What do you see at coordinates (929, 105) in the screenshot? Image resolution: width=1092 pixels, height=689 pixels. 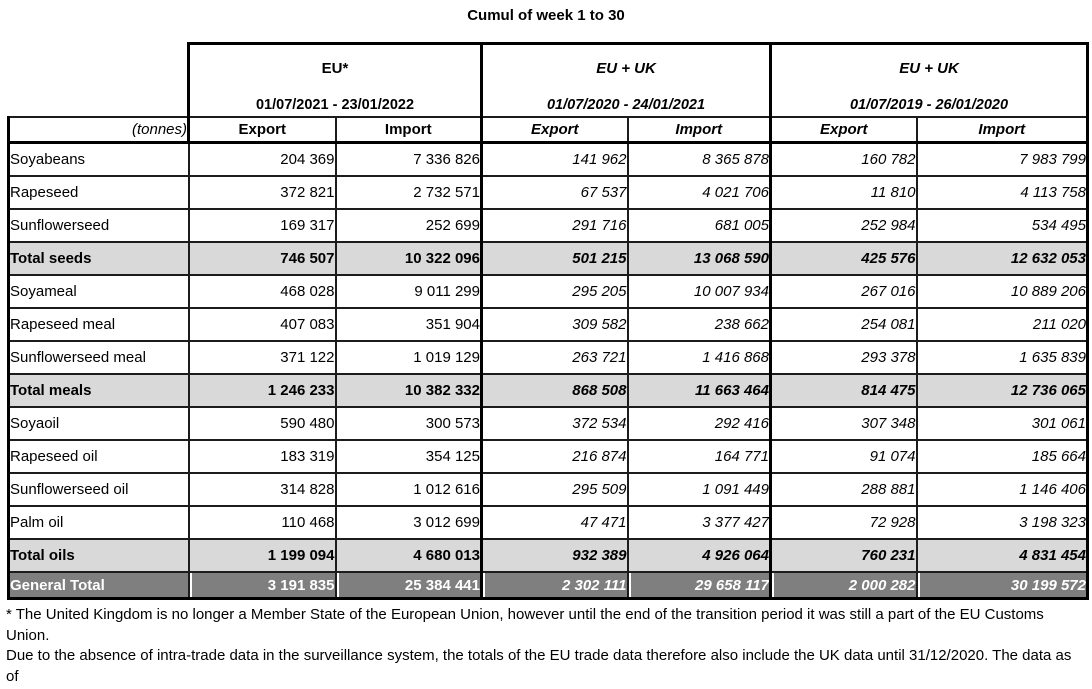 I see `group-period: 01/07/2019 - 26/01/2020` at bounding box center [929, 105].